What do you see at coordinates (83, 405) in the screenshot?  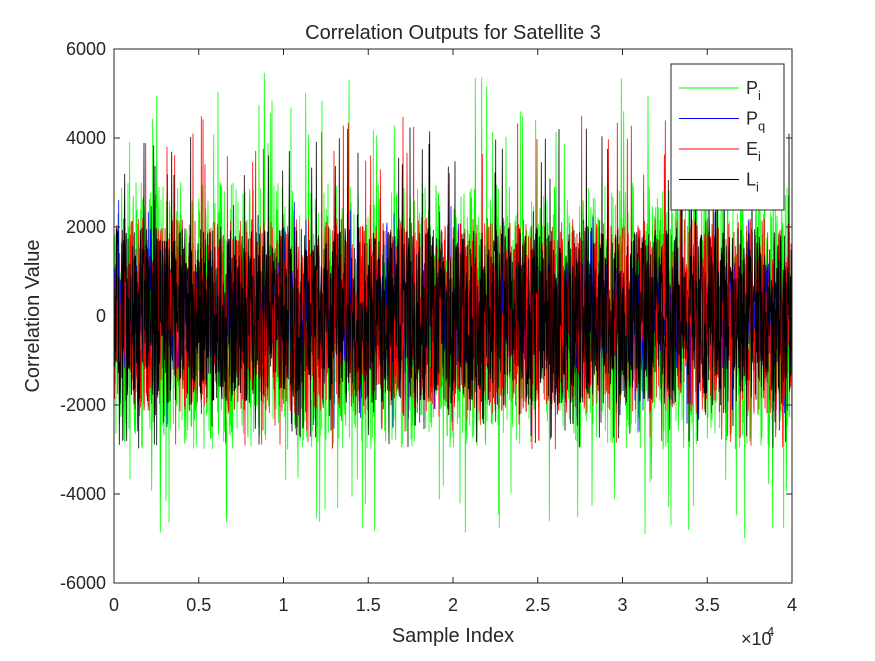 I see `y-tick-label: -2000` at bounding box center [83, 405].